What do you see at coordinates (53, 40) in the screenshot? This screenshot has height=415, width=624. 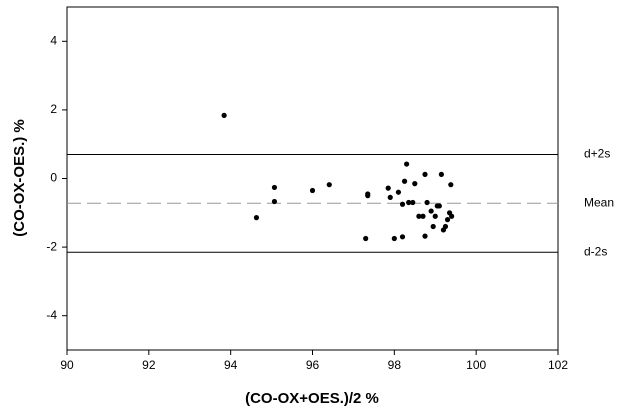 I see `y-tick-label: 4` at bounding box center [53, 40].